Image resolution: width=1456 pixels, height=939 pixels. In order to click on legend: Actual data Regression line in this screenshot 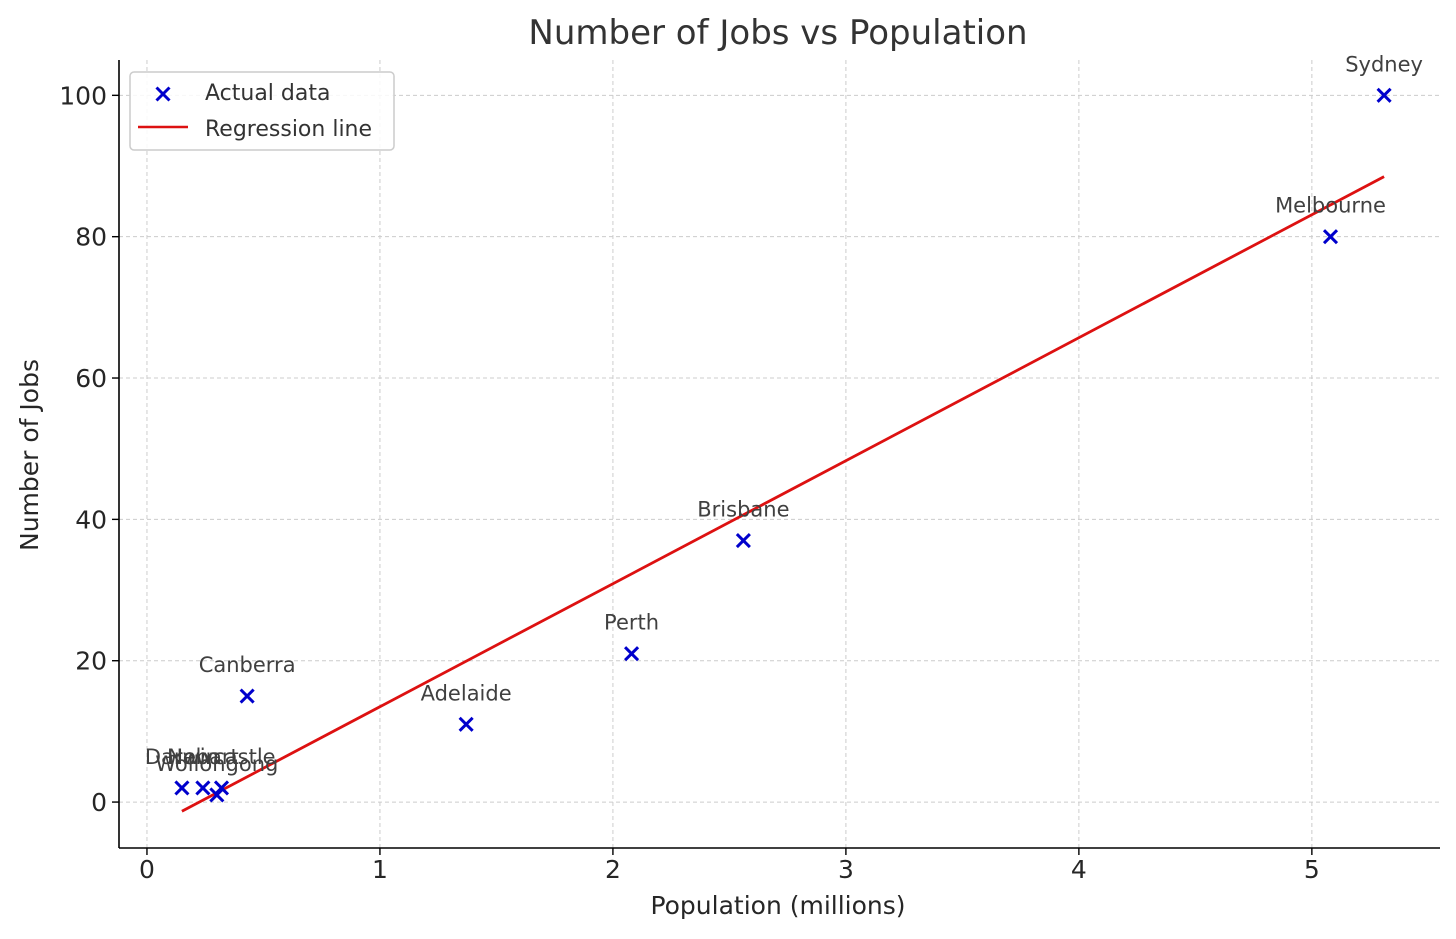, I will do `click(262, 111)`.